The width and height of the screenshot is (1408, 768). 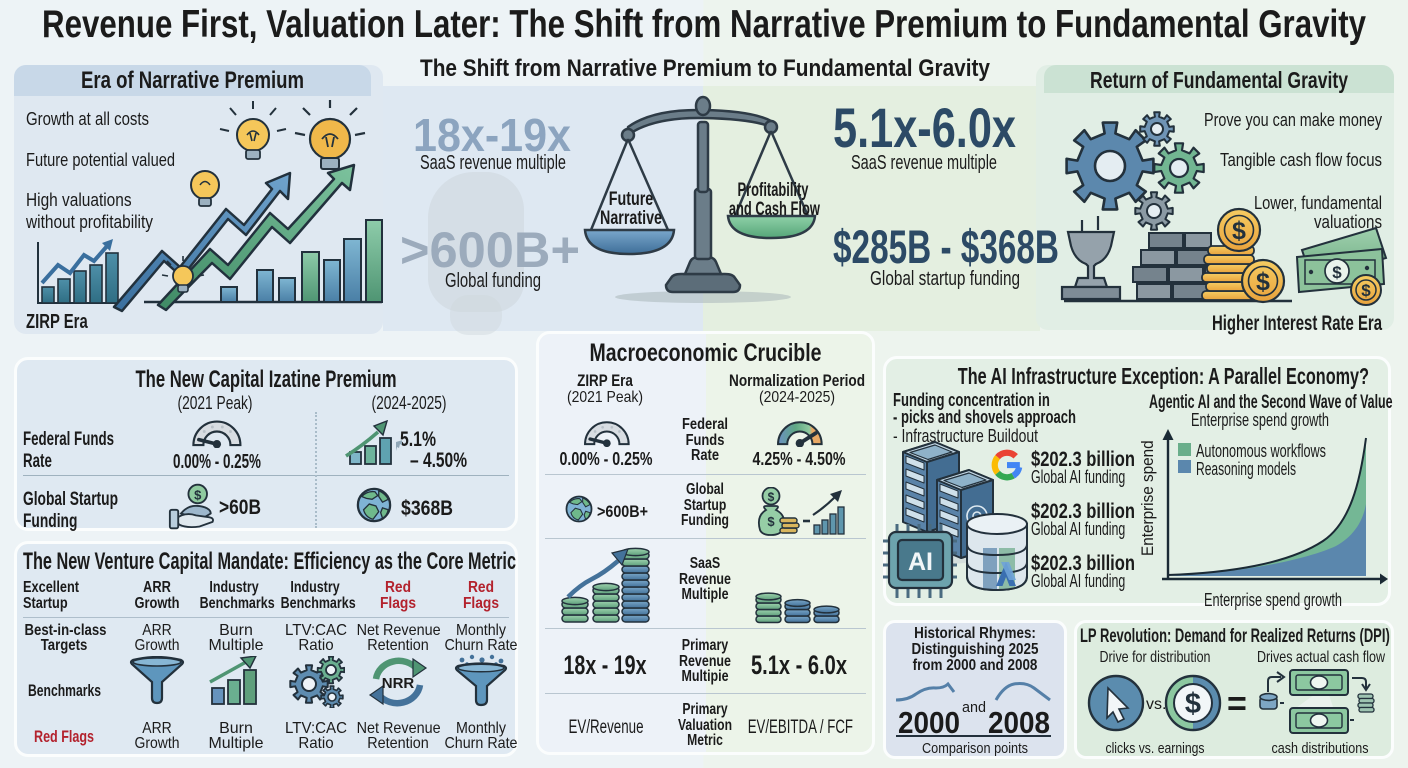 What do you see at coordinates (398, 683) in the screenshot?
I see `svg-text: NRR` at bounding box center [398, 683].